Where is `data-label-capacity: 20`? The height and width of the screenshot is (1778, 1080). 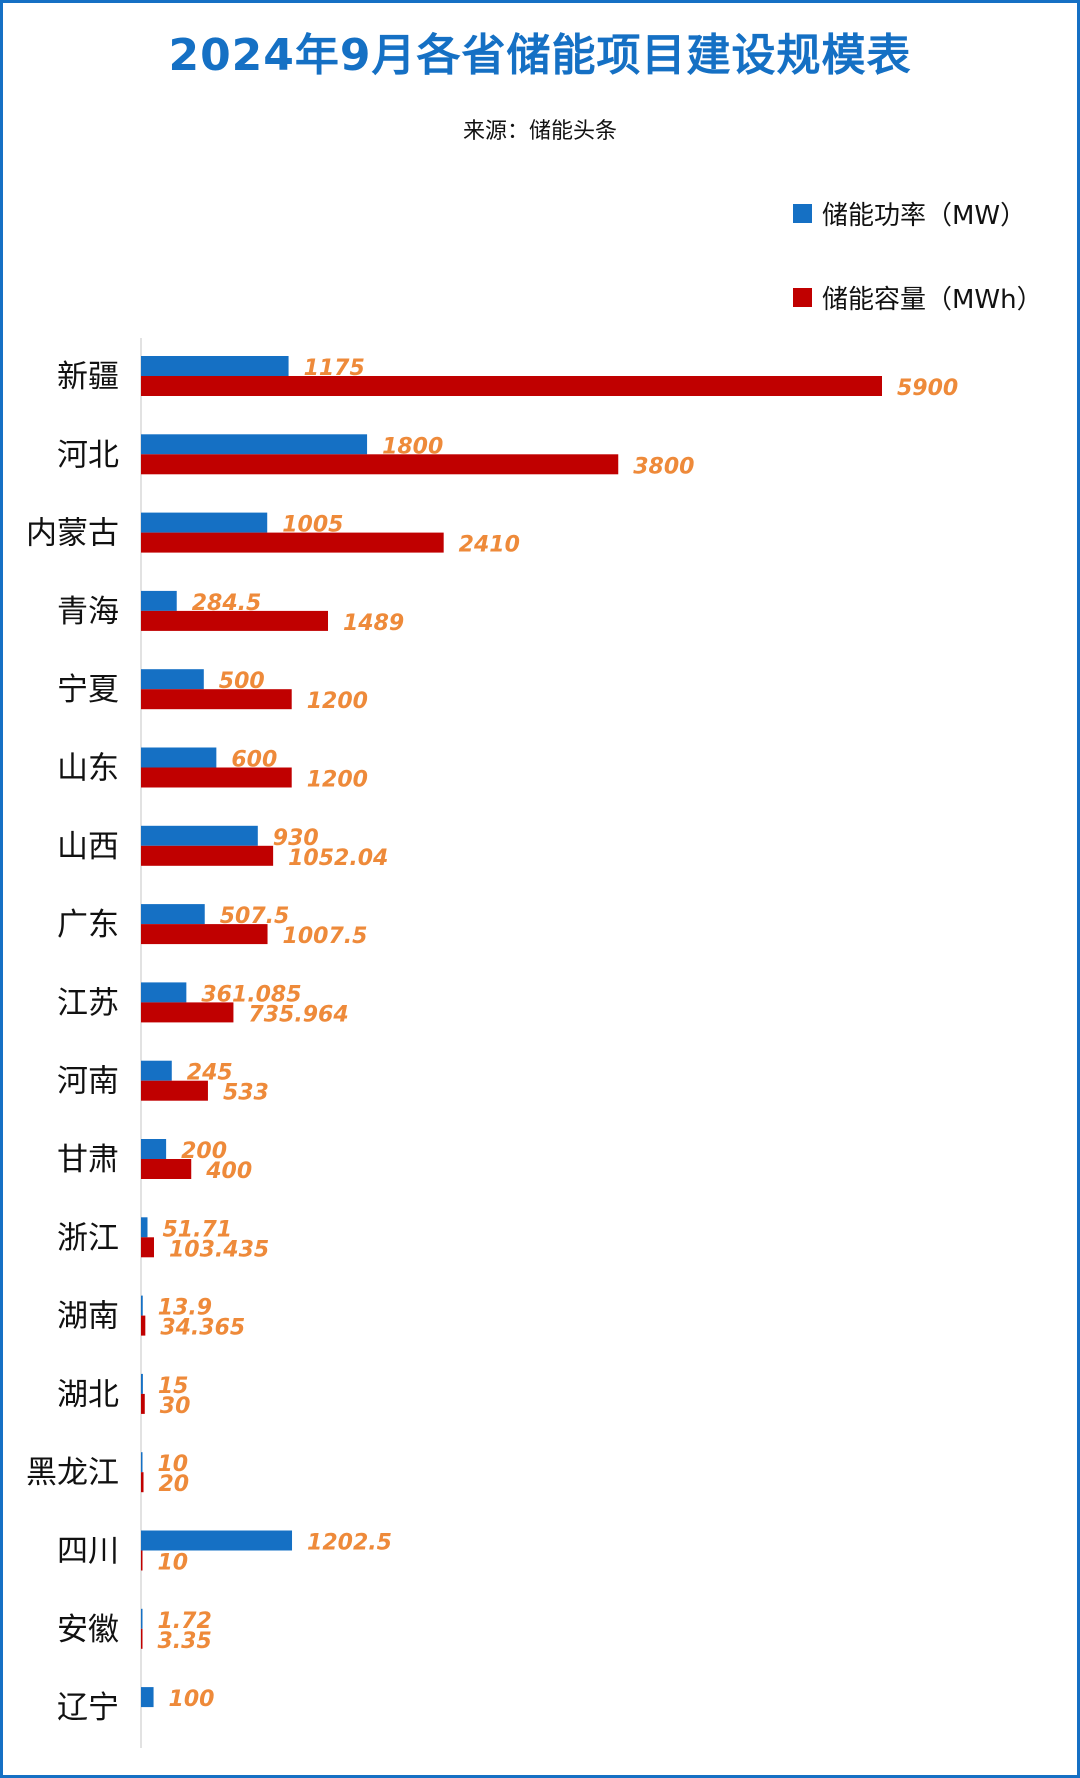
data-label-capacity: 20 is located at coordinates (174, 1484).